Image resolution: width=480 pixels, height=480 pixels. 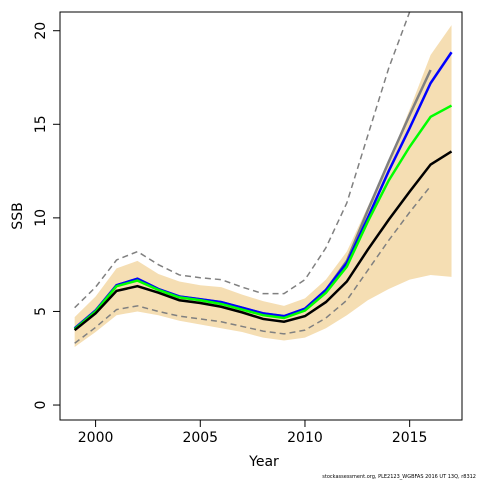 I want to click on y-tick-label: 5, so click(x=41, y=311).